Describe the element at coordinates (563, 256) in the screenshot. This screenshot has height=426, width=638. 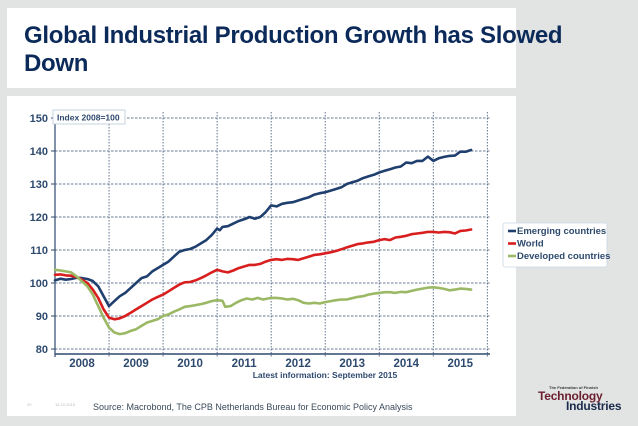
I see `legend-label: Developed countries` at that location.